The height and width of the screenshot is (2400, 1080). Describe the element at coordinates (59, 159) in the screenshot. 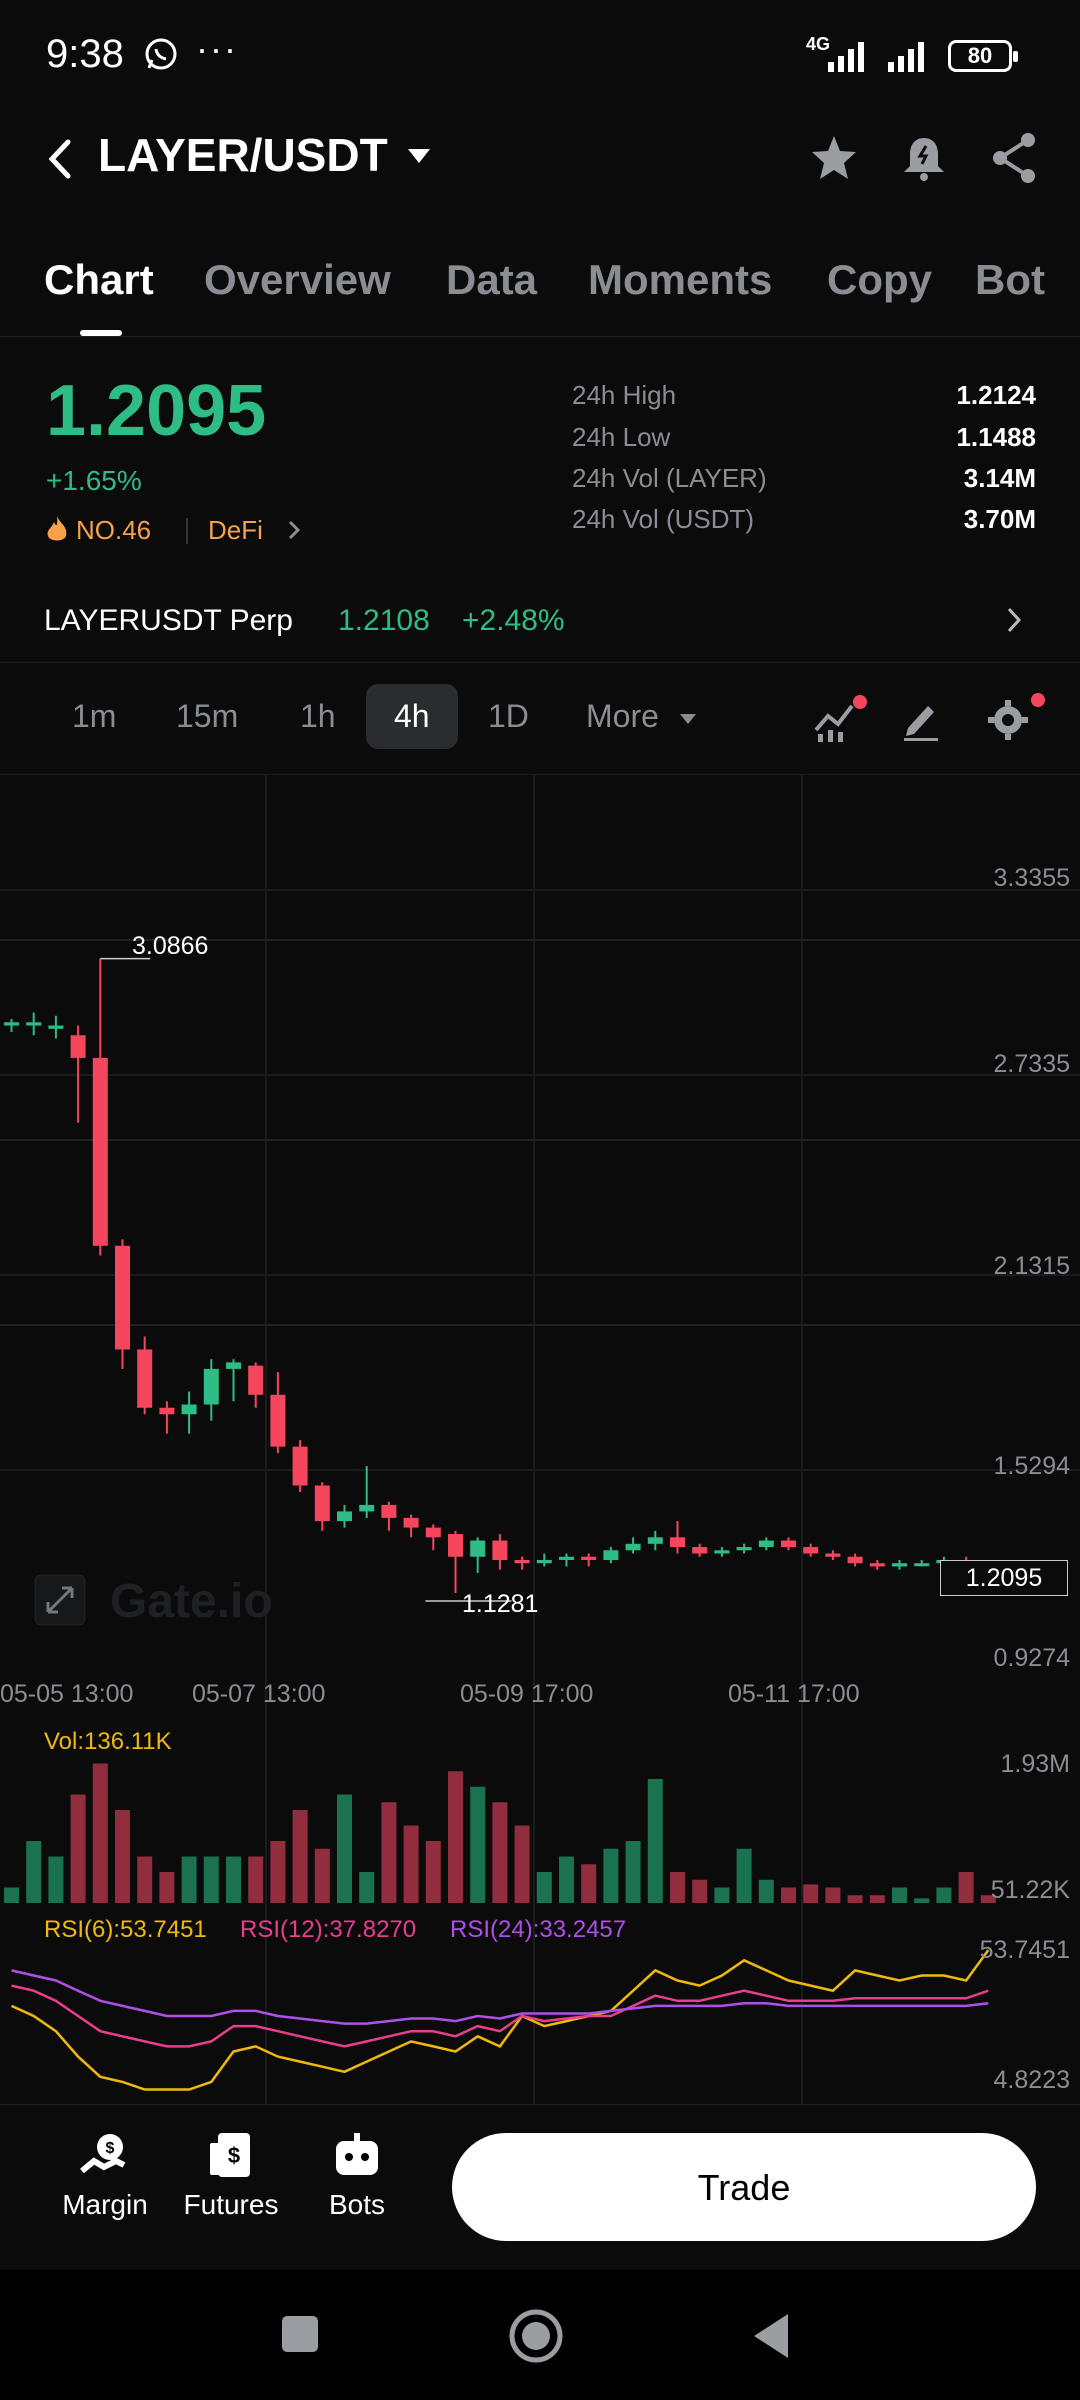

I see `back-icon` at that location.